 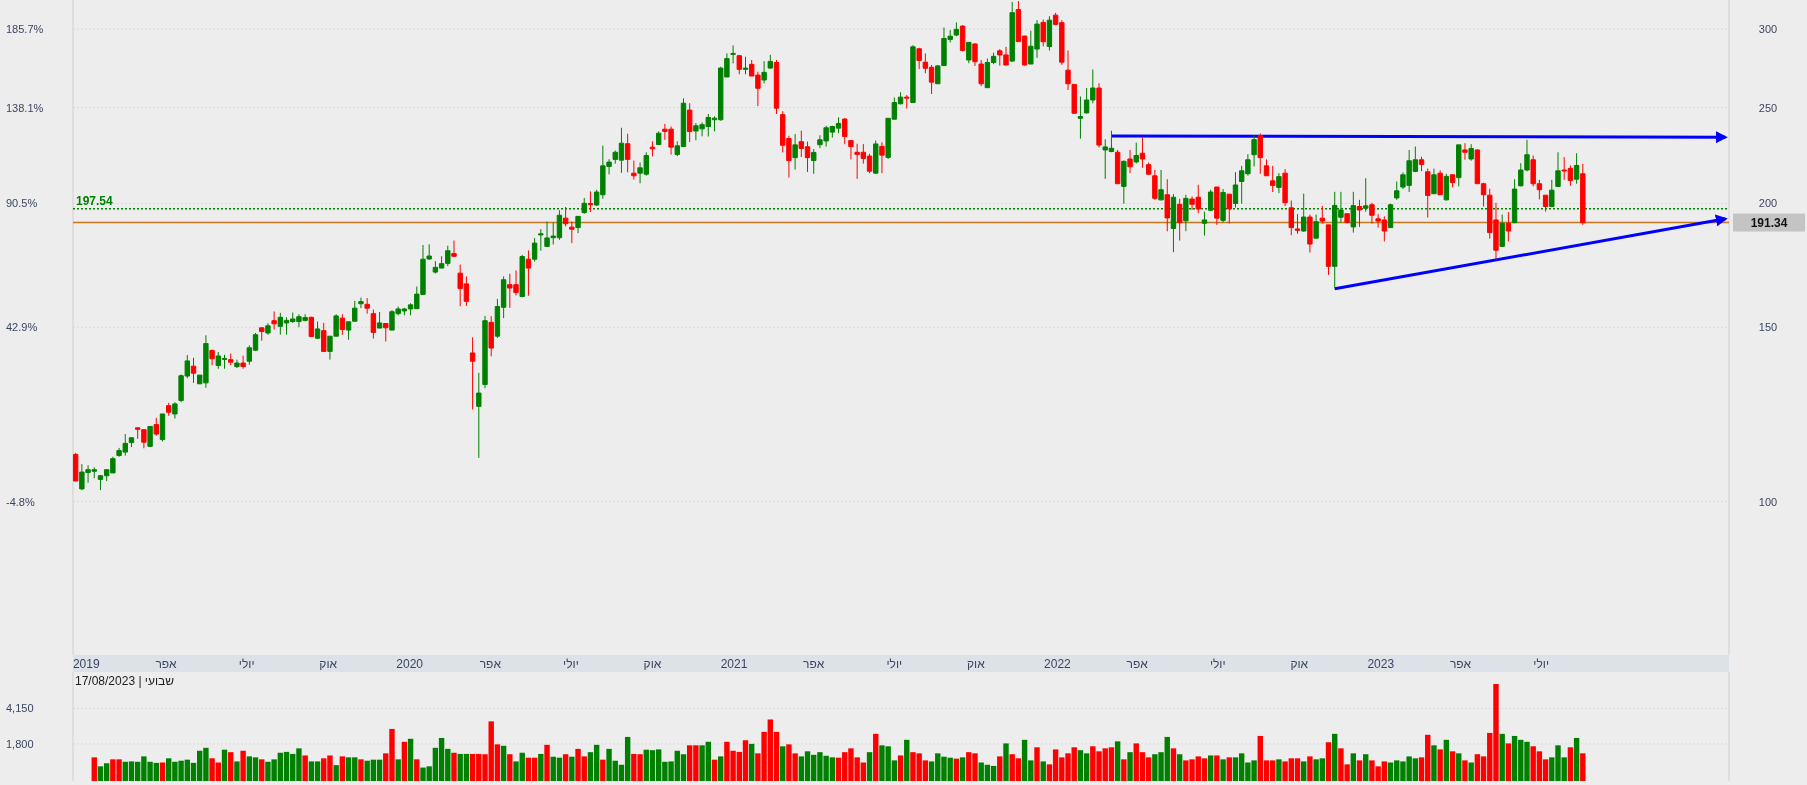 I want to click on ref-line-label: 191.34, so click(x=1769, y=222).